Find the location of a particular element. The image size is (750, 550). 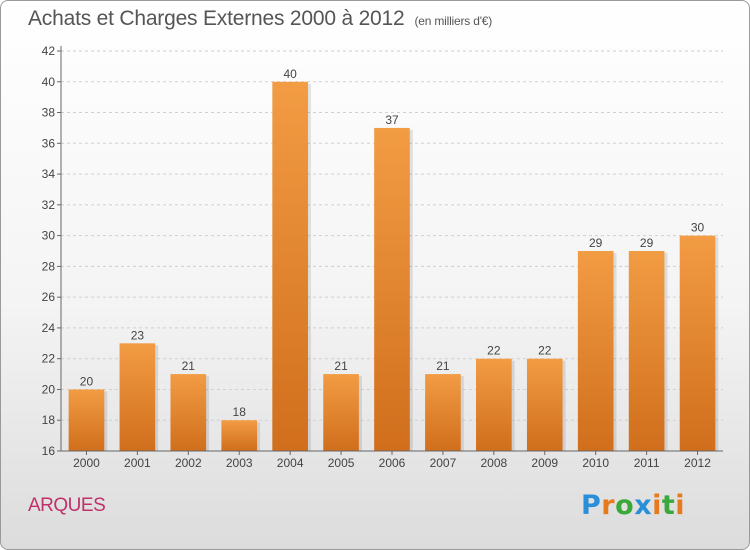

y-tick-label: 34 is located at coordinates (49, 174).